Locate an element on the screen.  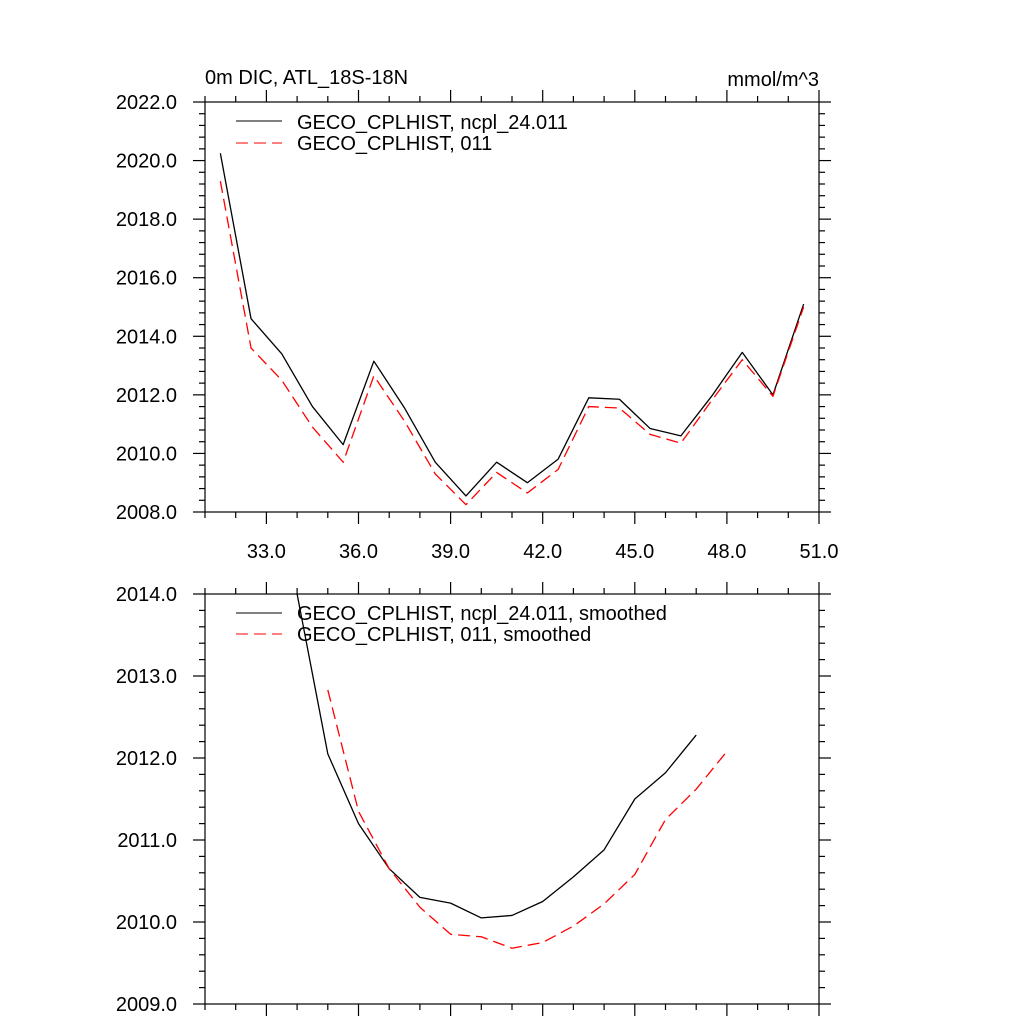
y-tick-label: 2009.0 is located at coordinates (146, 1005).